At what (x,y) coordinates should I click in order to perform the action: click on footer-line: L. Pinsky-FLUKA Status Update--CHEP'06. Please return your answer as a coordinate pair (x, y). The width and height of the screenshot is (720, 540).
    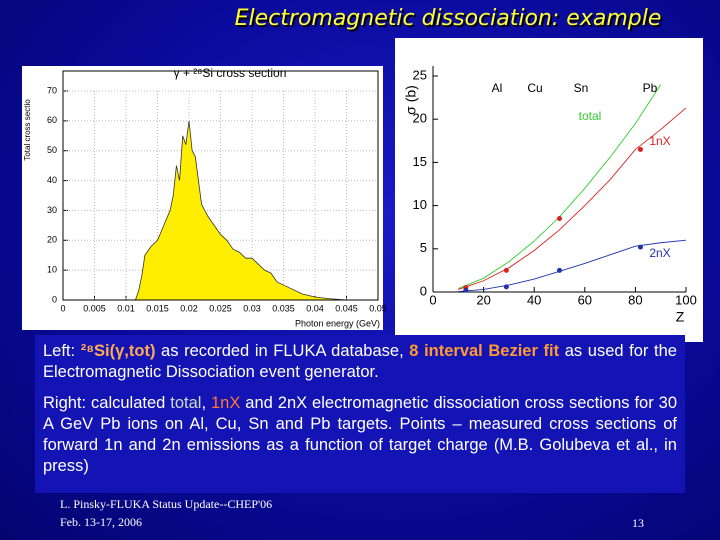
    Looking at the image, I should click on (166, 504).